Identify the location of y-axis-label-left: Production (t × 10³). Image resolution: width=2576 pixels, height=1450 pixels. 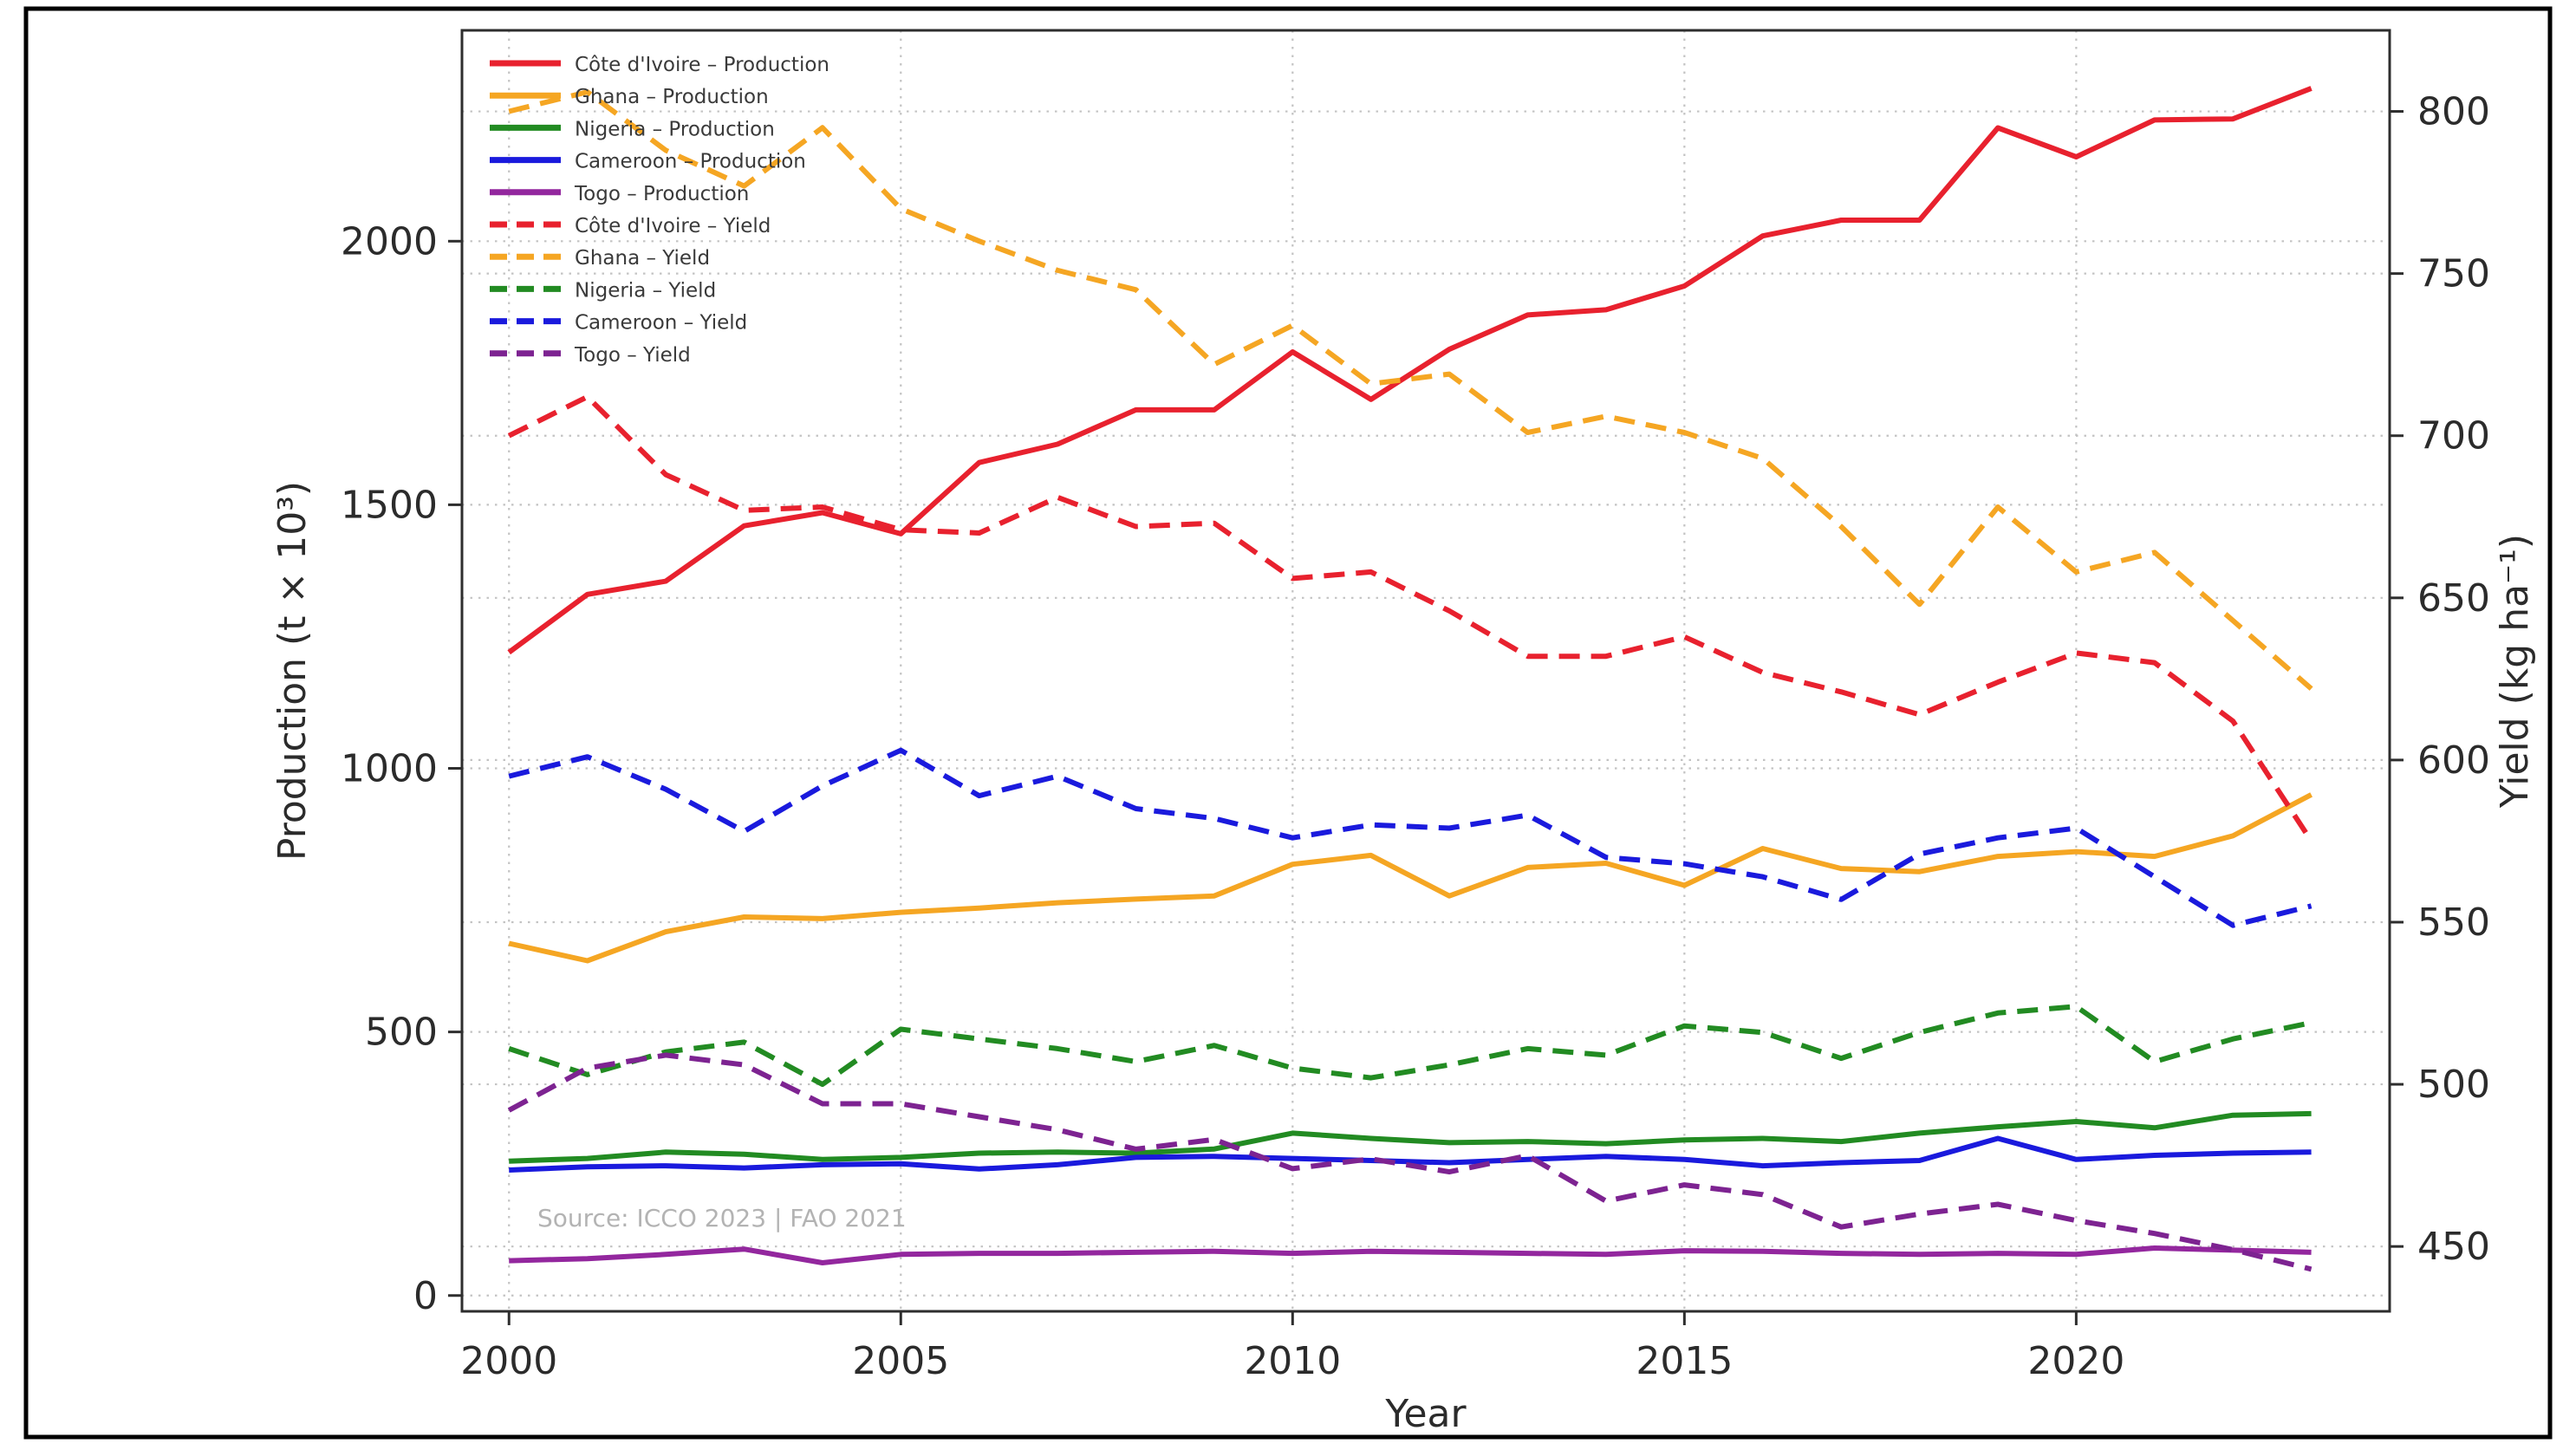
(292, 671).